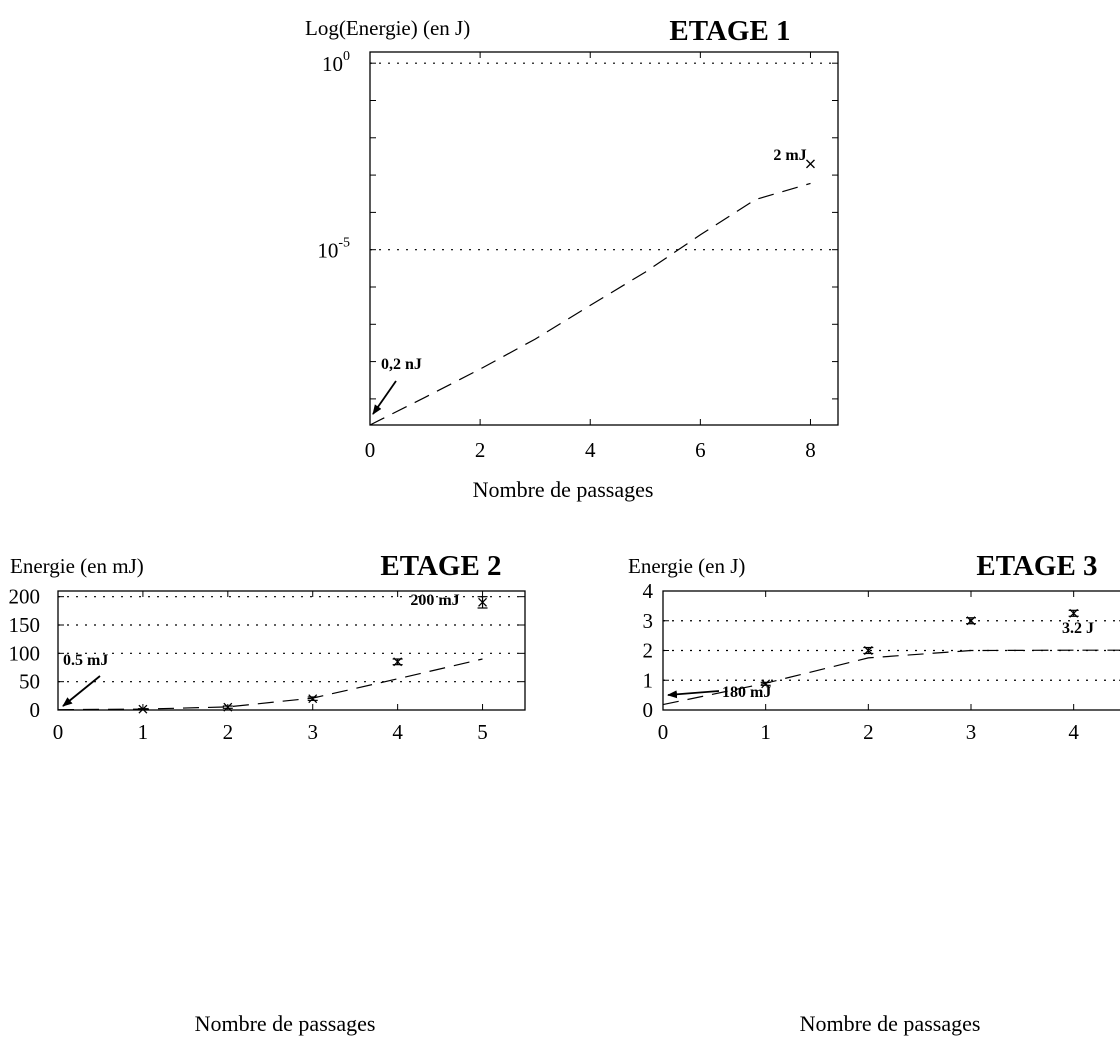 The image size is (1120, 1039). What do you see at coordinates (729, 31) in the screenshot?
I see `chart-title: ETAGE 1` at bounding box center [729, 31].